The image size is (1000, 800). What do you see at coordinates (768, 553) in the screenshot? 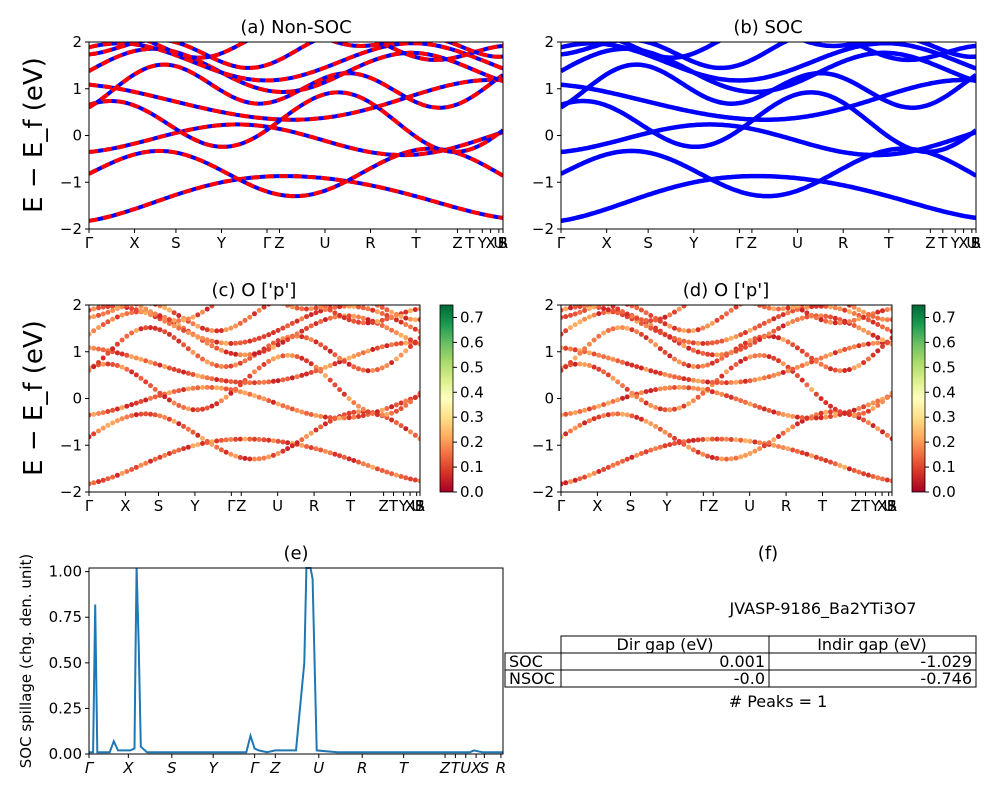
I see `panel-f-title: (f)` at bounding box center [768, 553].